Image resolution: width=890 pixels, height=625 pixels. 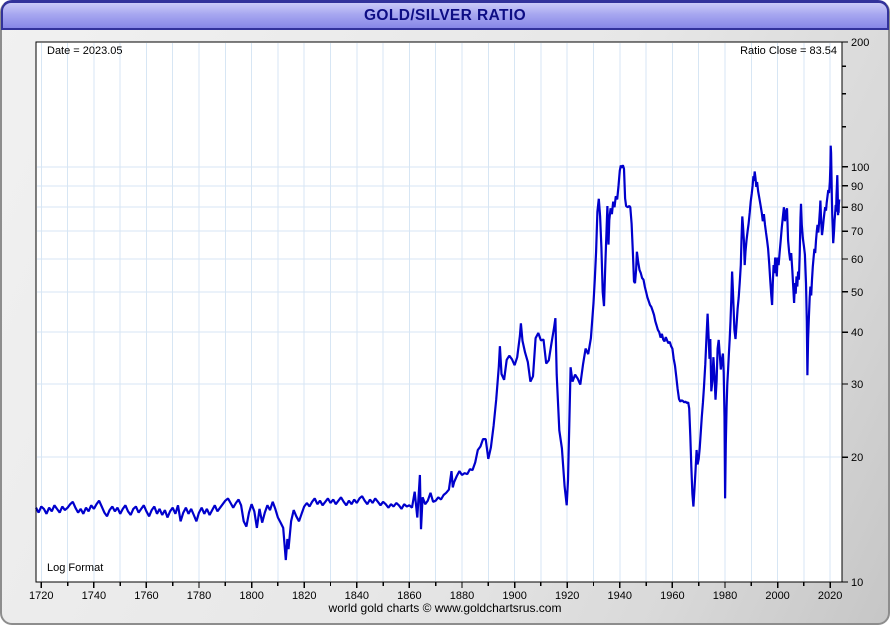 What do you see at coordinates (514, 596) in the screenshot?
I see `x-tick-label: 1900` at bounding box center [514, 596].